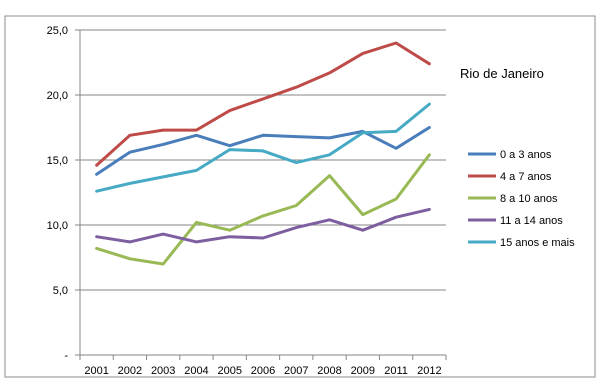  I want to click on legend-item-2: 8 a 10 anos, so click(513, 199).